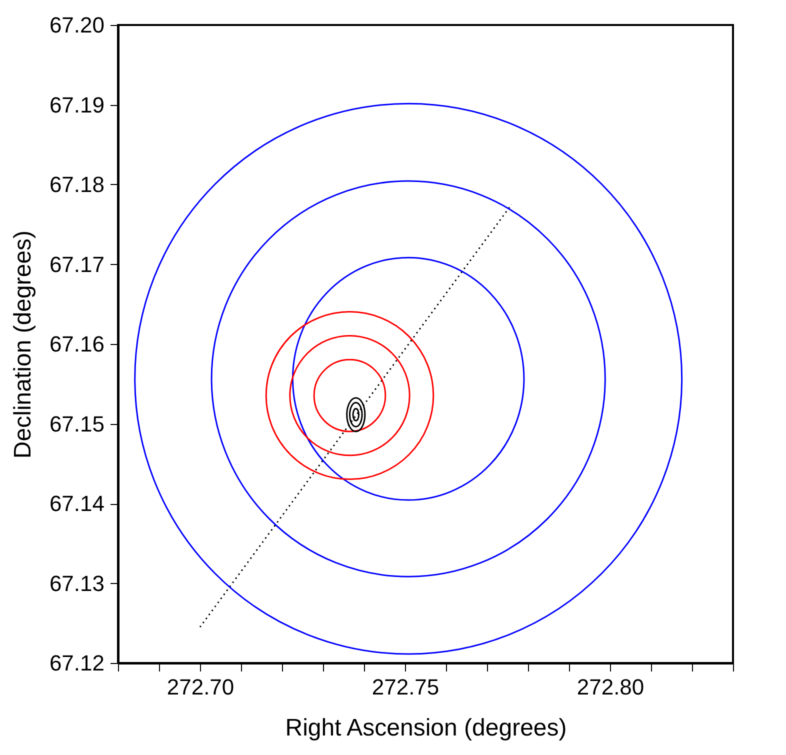 The height and width of the screenshot is (755, 786). What do you see at coordinates (76, 105) in the screenshot?
I see `y-tick-label: 67.19` at bounding box center [76, 105].